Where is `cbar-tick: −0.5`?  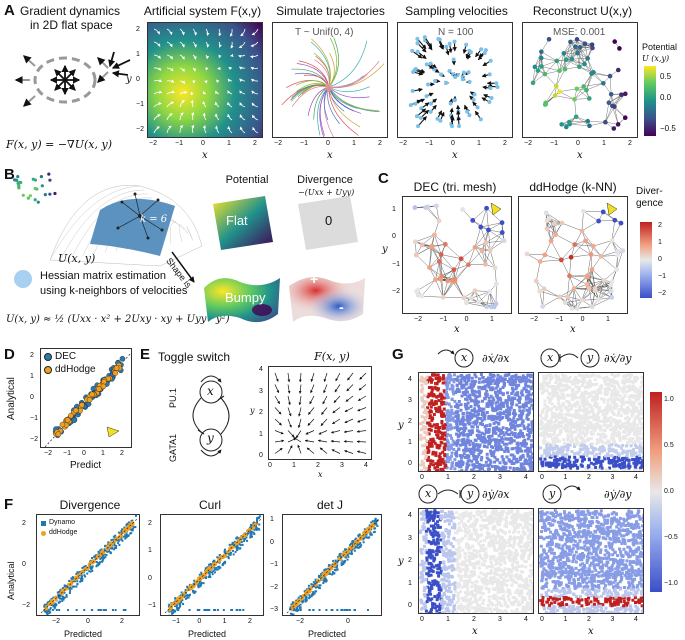 cbar-tick: −0.5 is located at coordinates (668, 128).